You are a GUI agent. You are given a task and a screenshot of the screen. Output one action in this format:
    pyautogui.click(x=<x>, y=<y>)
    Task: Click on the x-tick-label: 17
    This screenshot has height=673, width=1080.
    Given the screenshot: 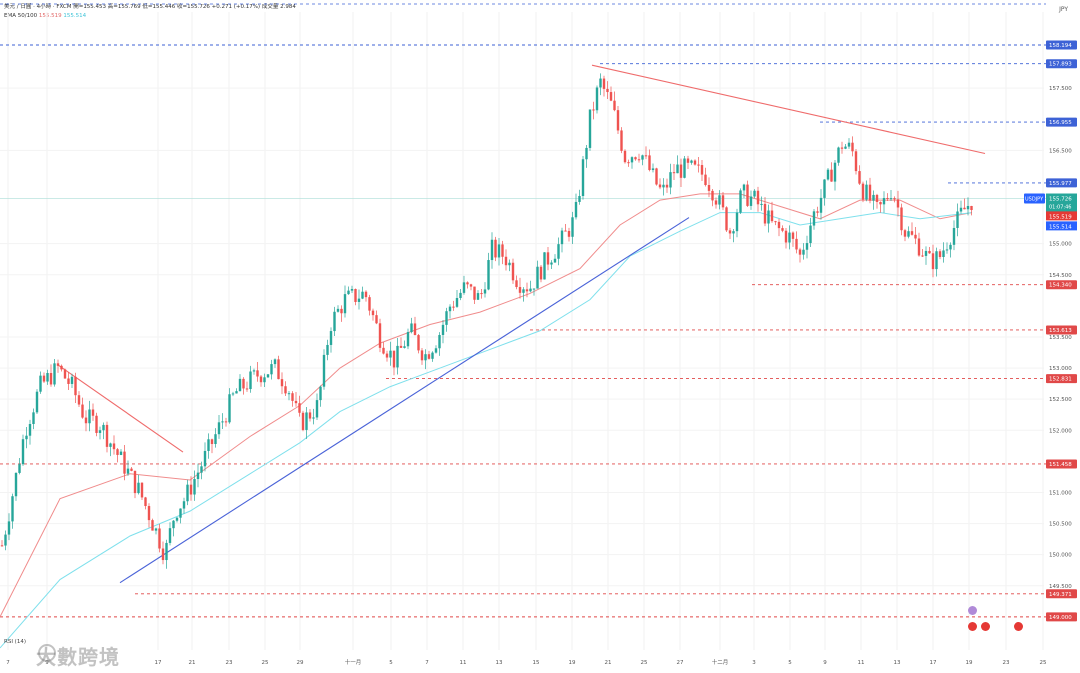 What is the action you would take?
    pyautogui.click(x=933, y=663)
    